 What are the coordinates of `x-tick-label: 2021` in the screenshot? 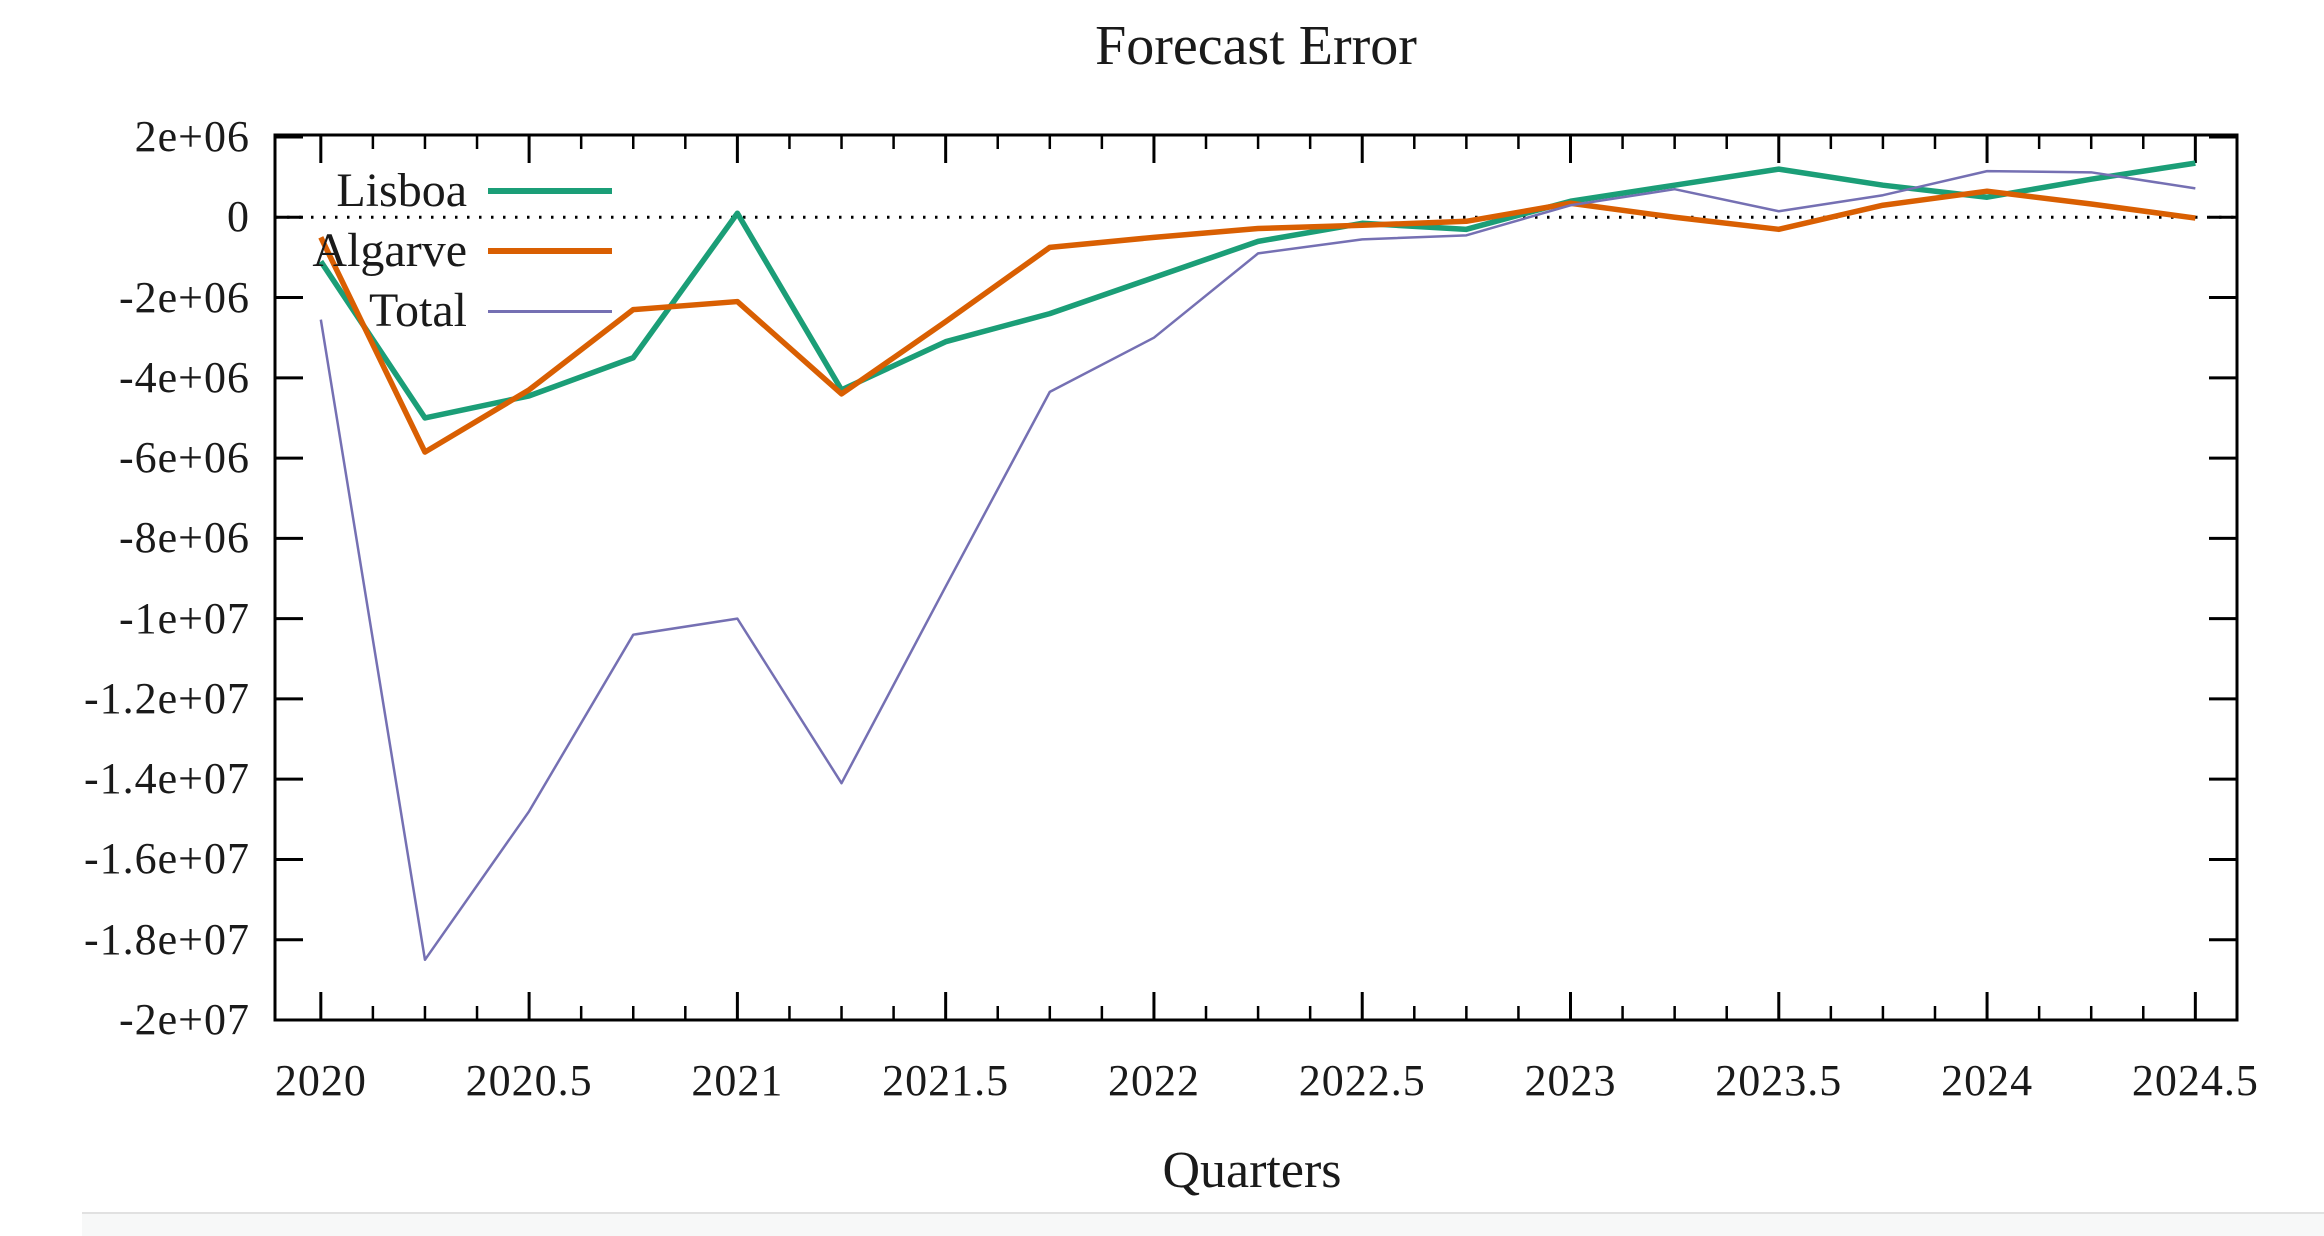 It's located at (737, 1080).